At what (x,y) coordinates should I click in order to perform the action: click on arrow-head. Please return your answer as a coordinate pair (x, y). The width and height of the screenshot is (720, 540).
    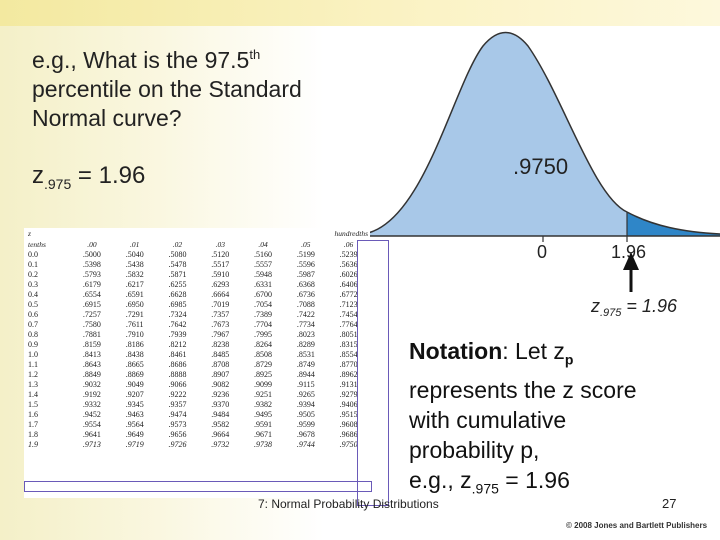
    Looking at the image, I should click on (631, 261).